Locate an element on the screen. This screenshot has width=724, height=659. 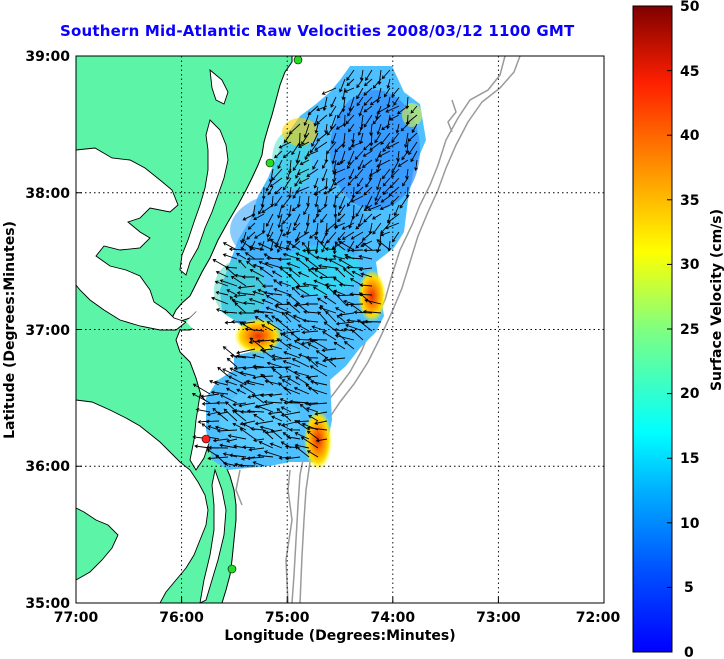
colorbar-tick-label: 5 is located at coordinates (689, 588).